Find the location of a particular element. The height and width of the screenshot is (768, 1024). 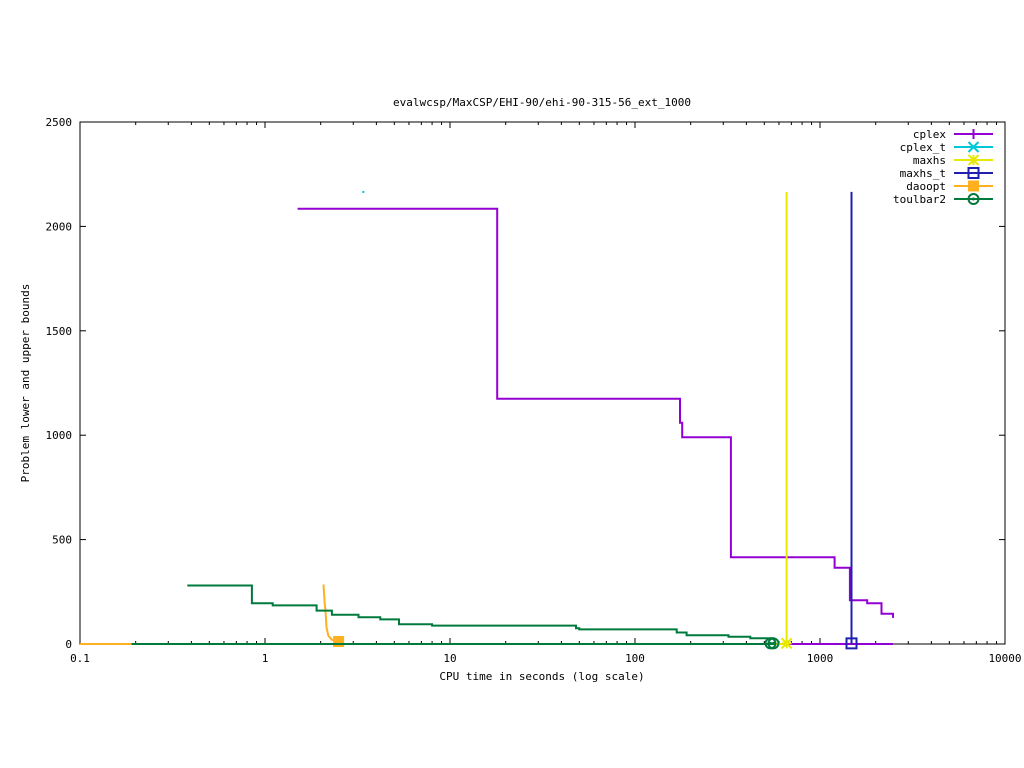

legend-entry-daoopt-marker is located at coordinates (973, 186).